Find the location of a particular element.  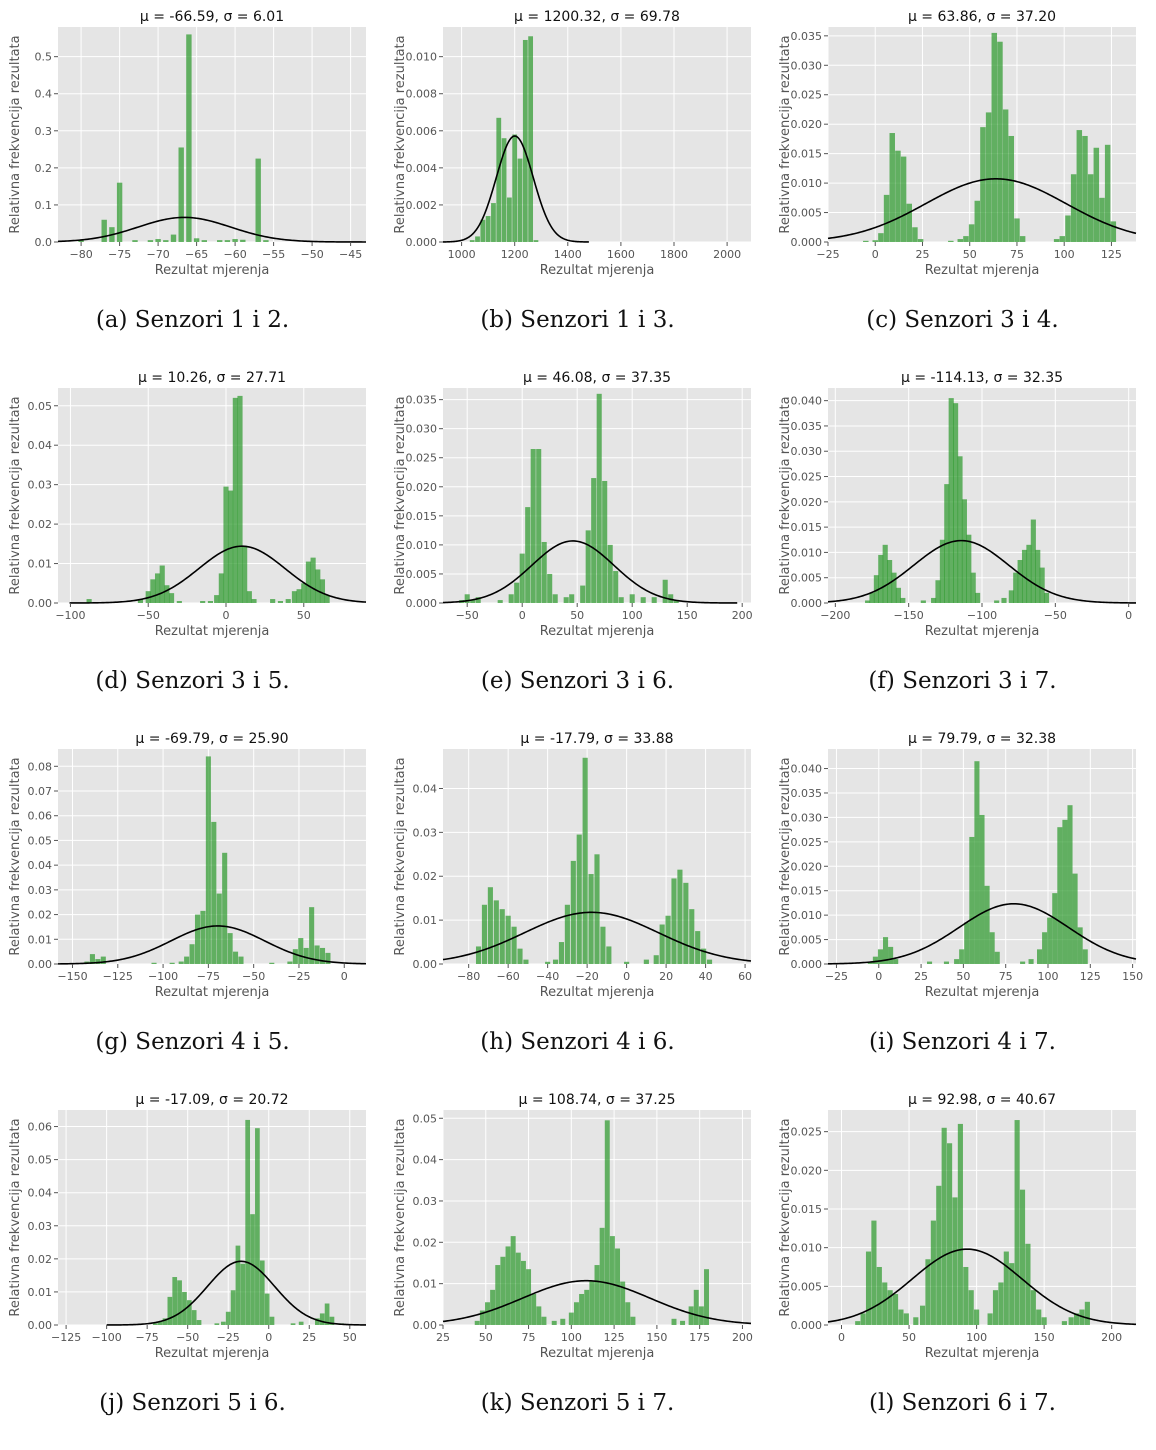

x-tick-label: −45 is located at coordinates (350, 254).